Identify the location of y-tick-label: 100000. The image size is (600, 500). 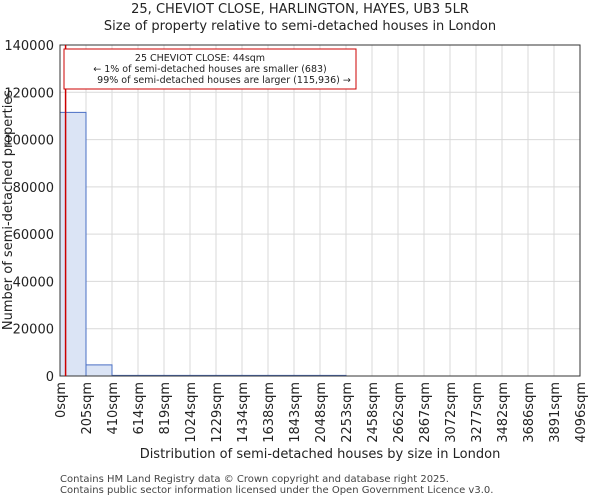
(29, 141).